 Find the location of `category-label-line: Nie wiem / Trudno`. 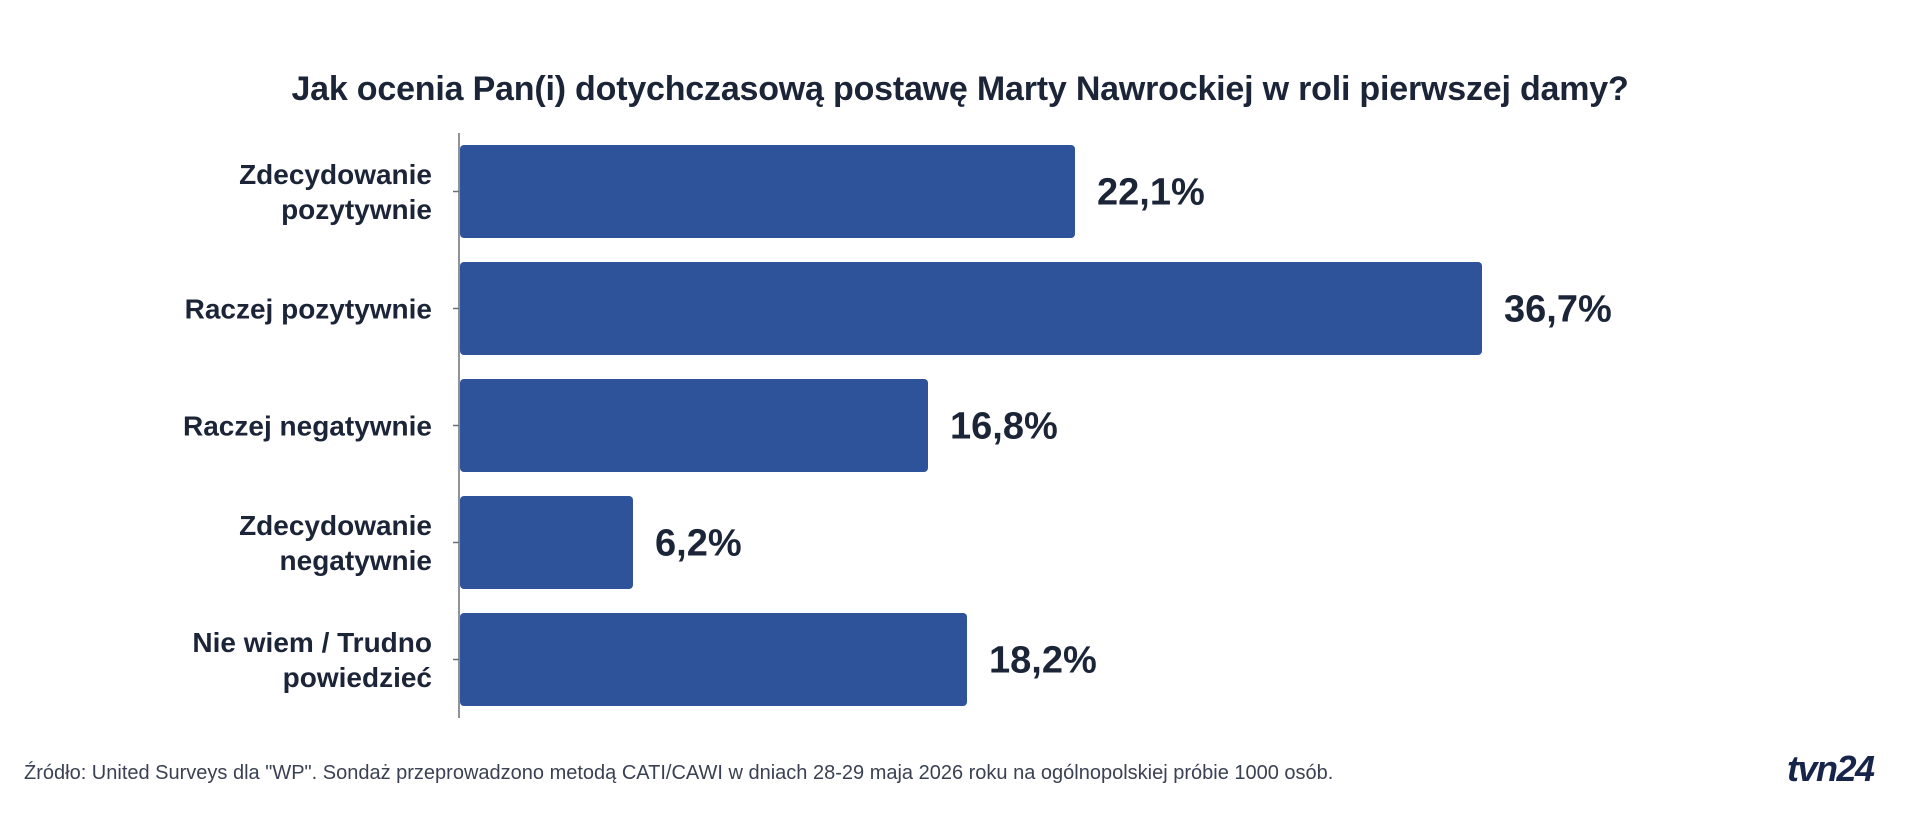

category-label-line: Nie wiem / Trudno is located at coordinates (312, 642).